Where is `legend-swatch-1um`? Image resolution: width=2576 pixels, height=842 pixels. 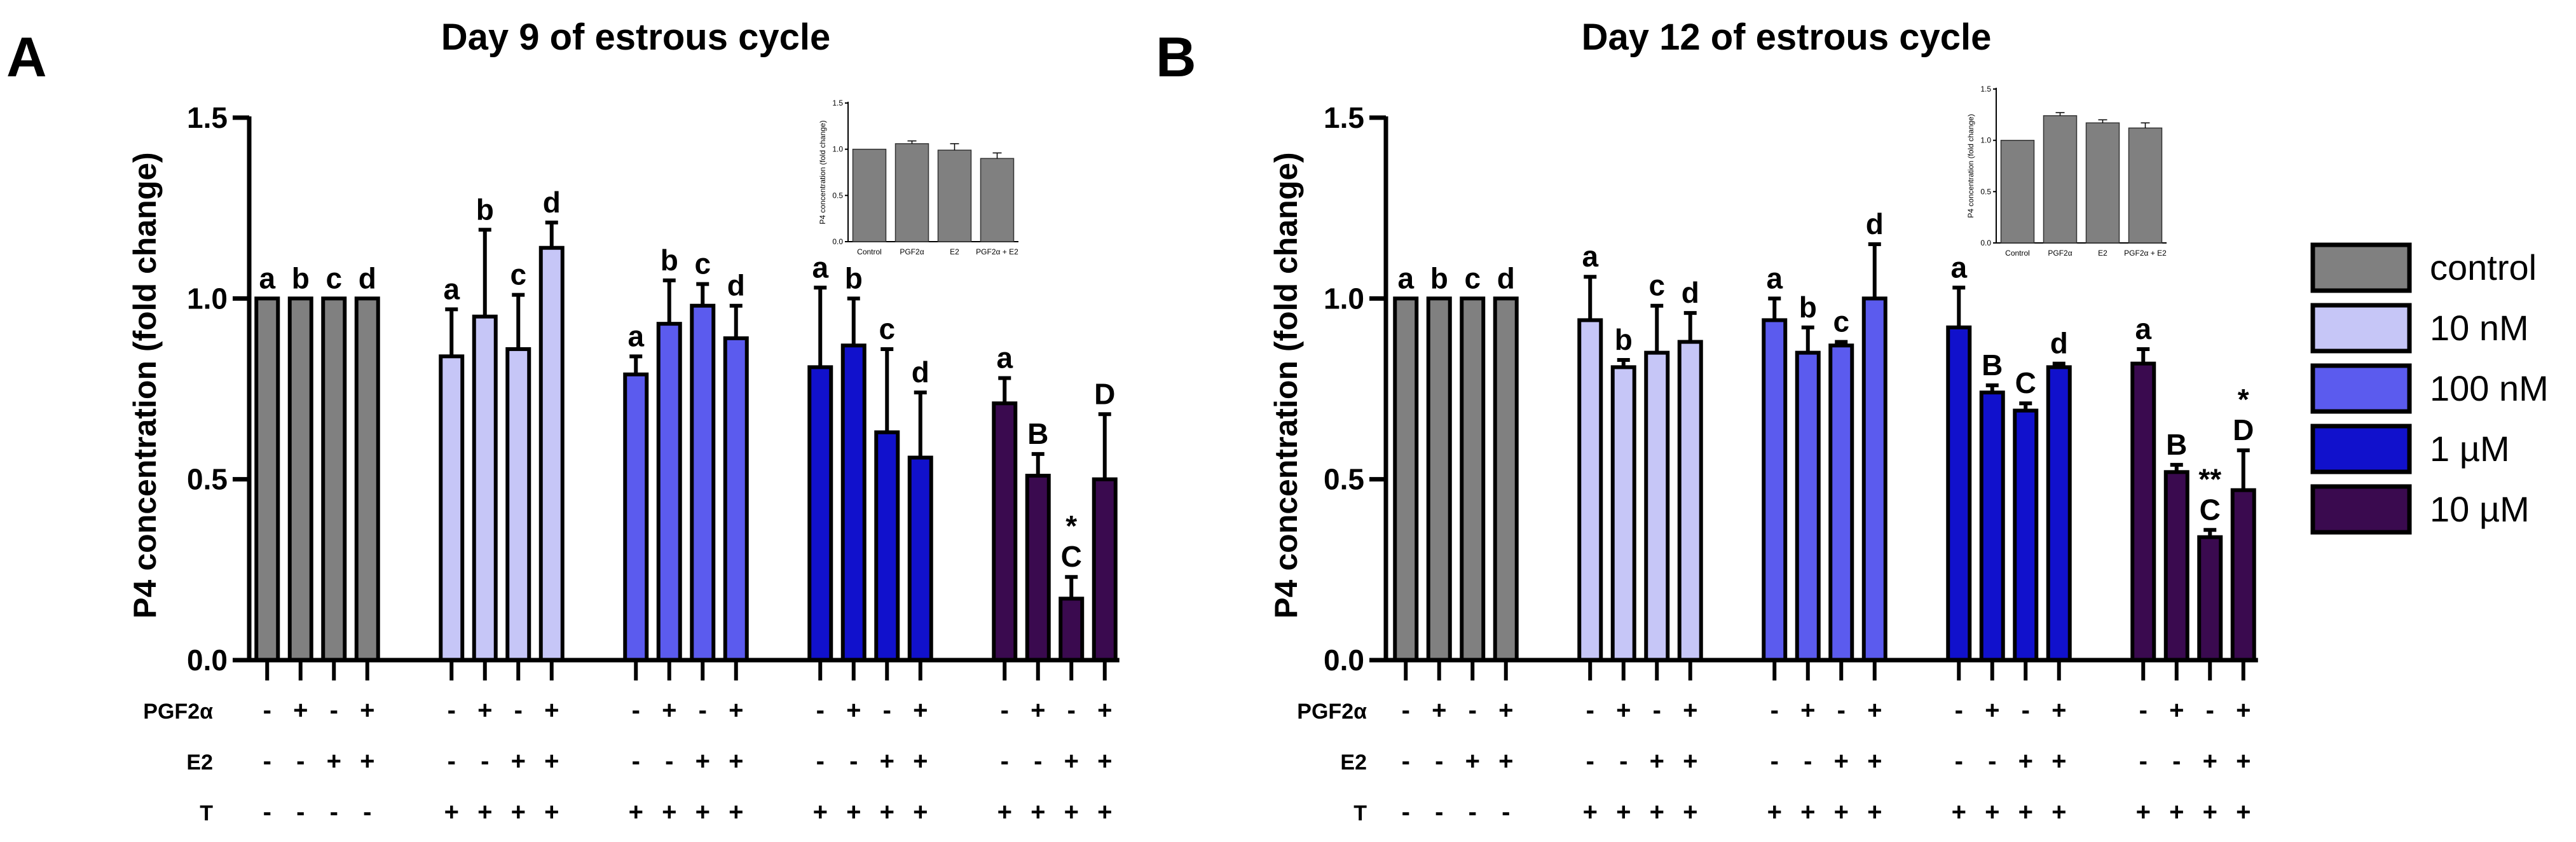 legend-swatch-1um is located at coordinates (2361, 449).